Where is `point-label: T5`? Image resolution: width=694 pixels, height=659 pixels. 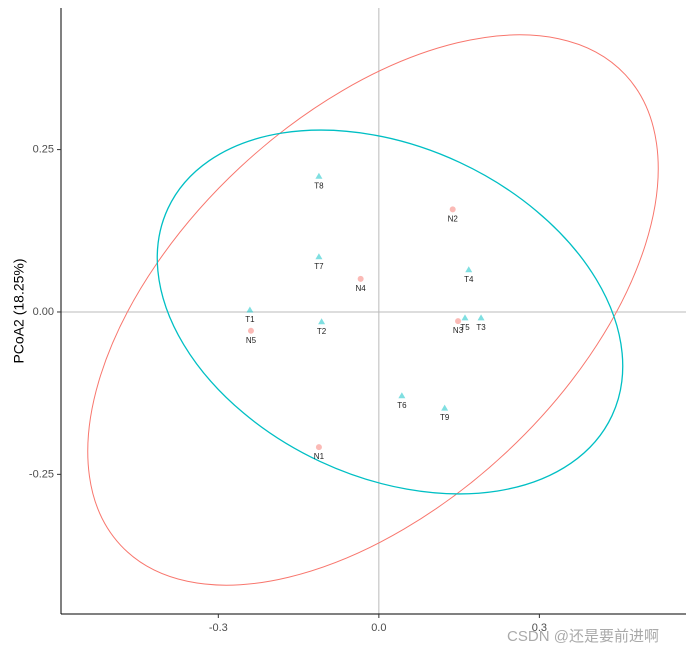
point-label: T5 is located at coordinates (465, 327).